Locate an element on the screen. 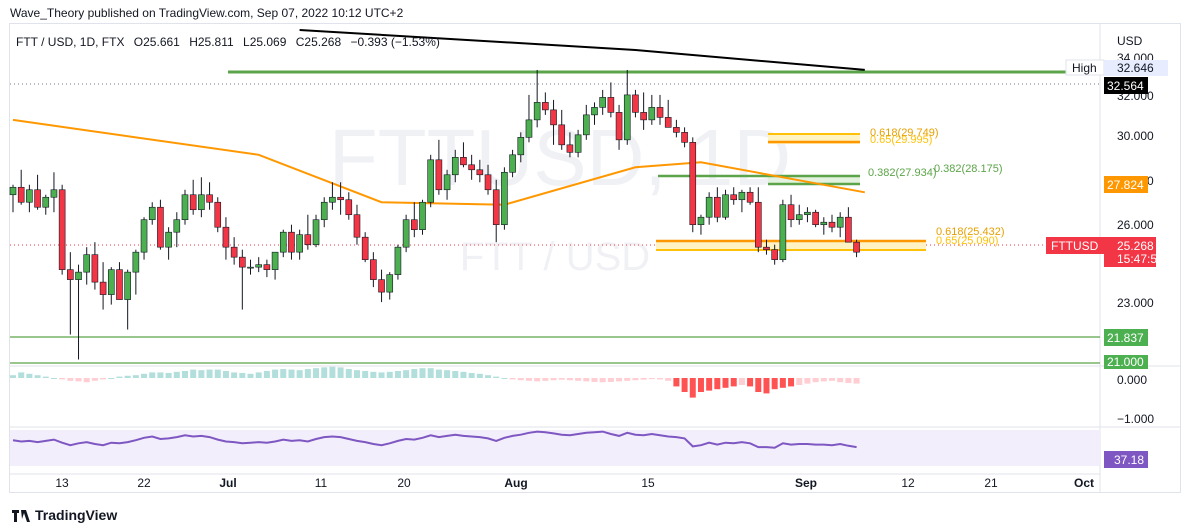  price-label-30: 30.000 is located at coordinates (1135, 136).